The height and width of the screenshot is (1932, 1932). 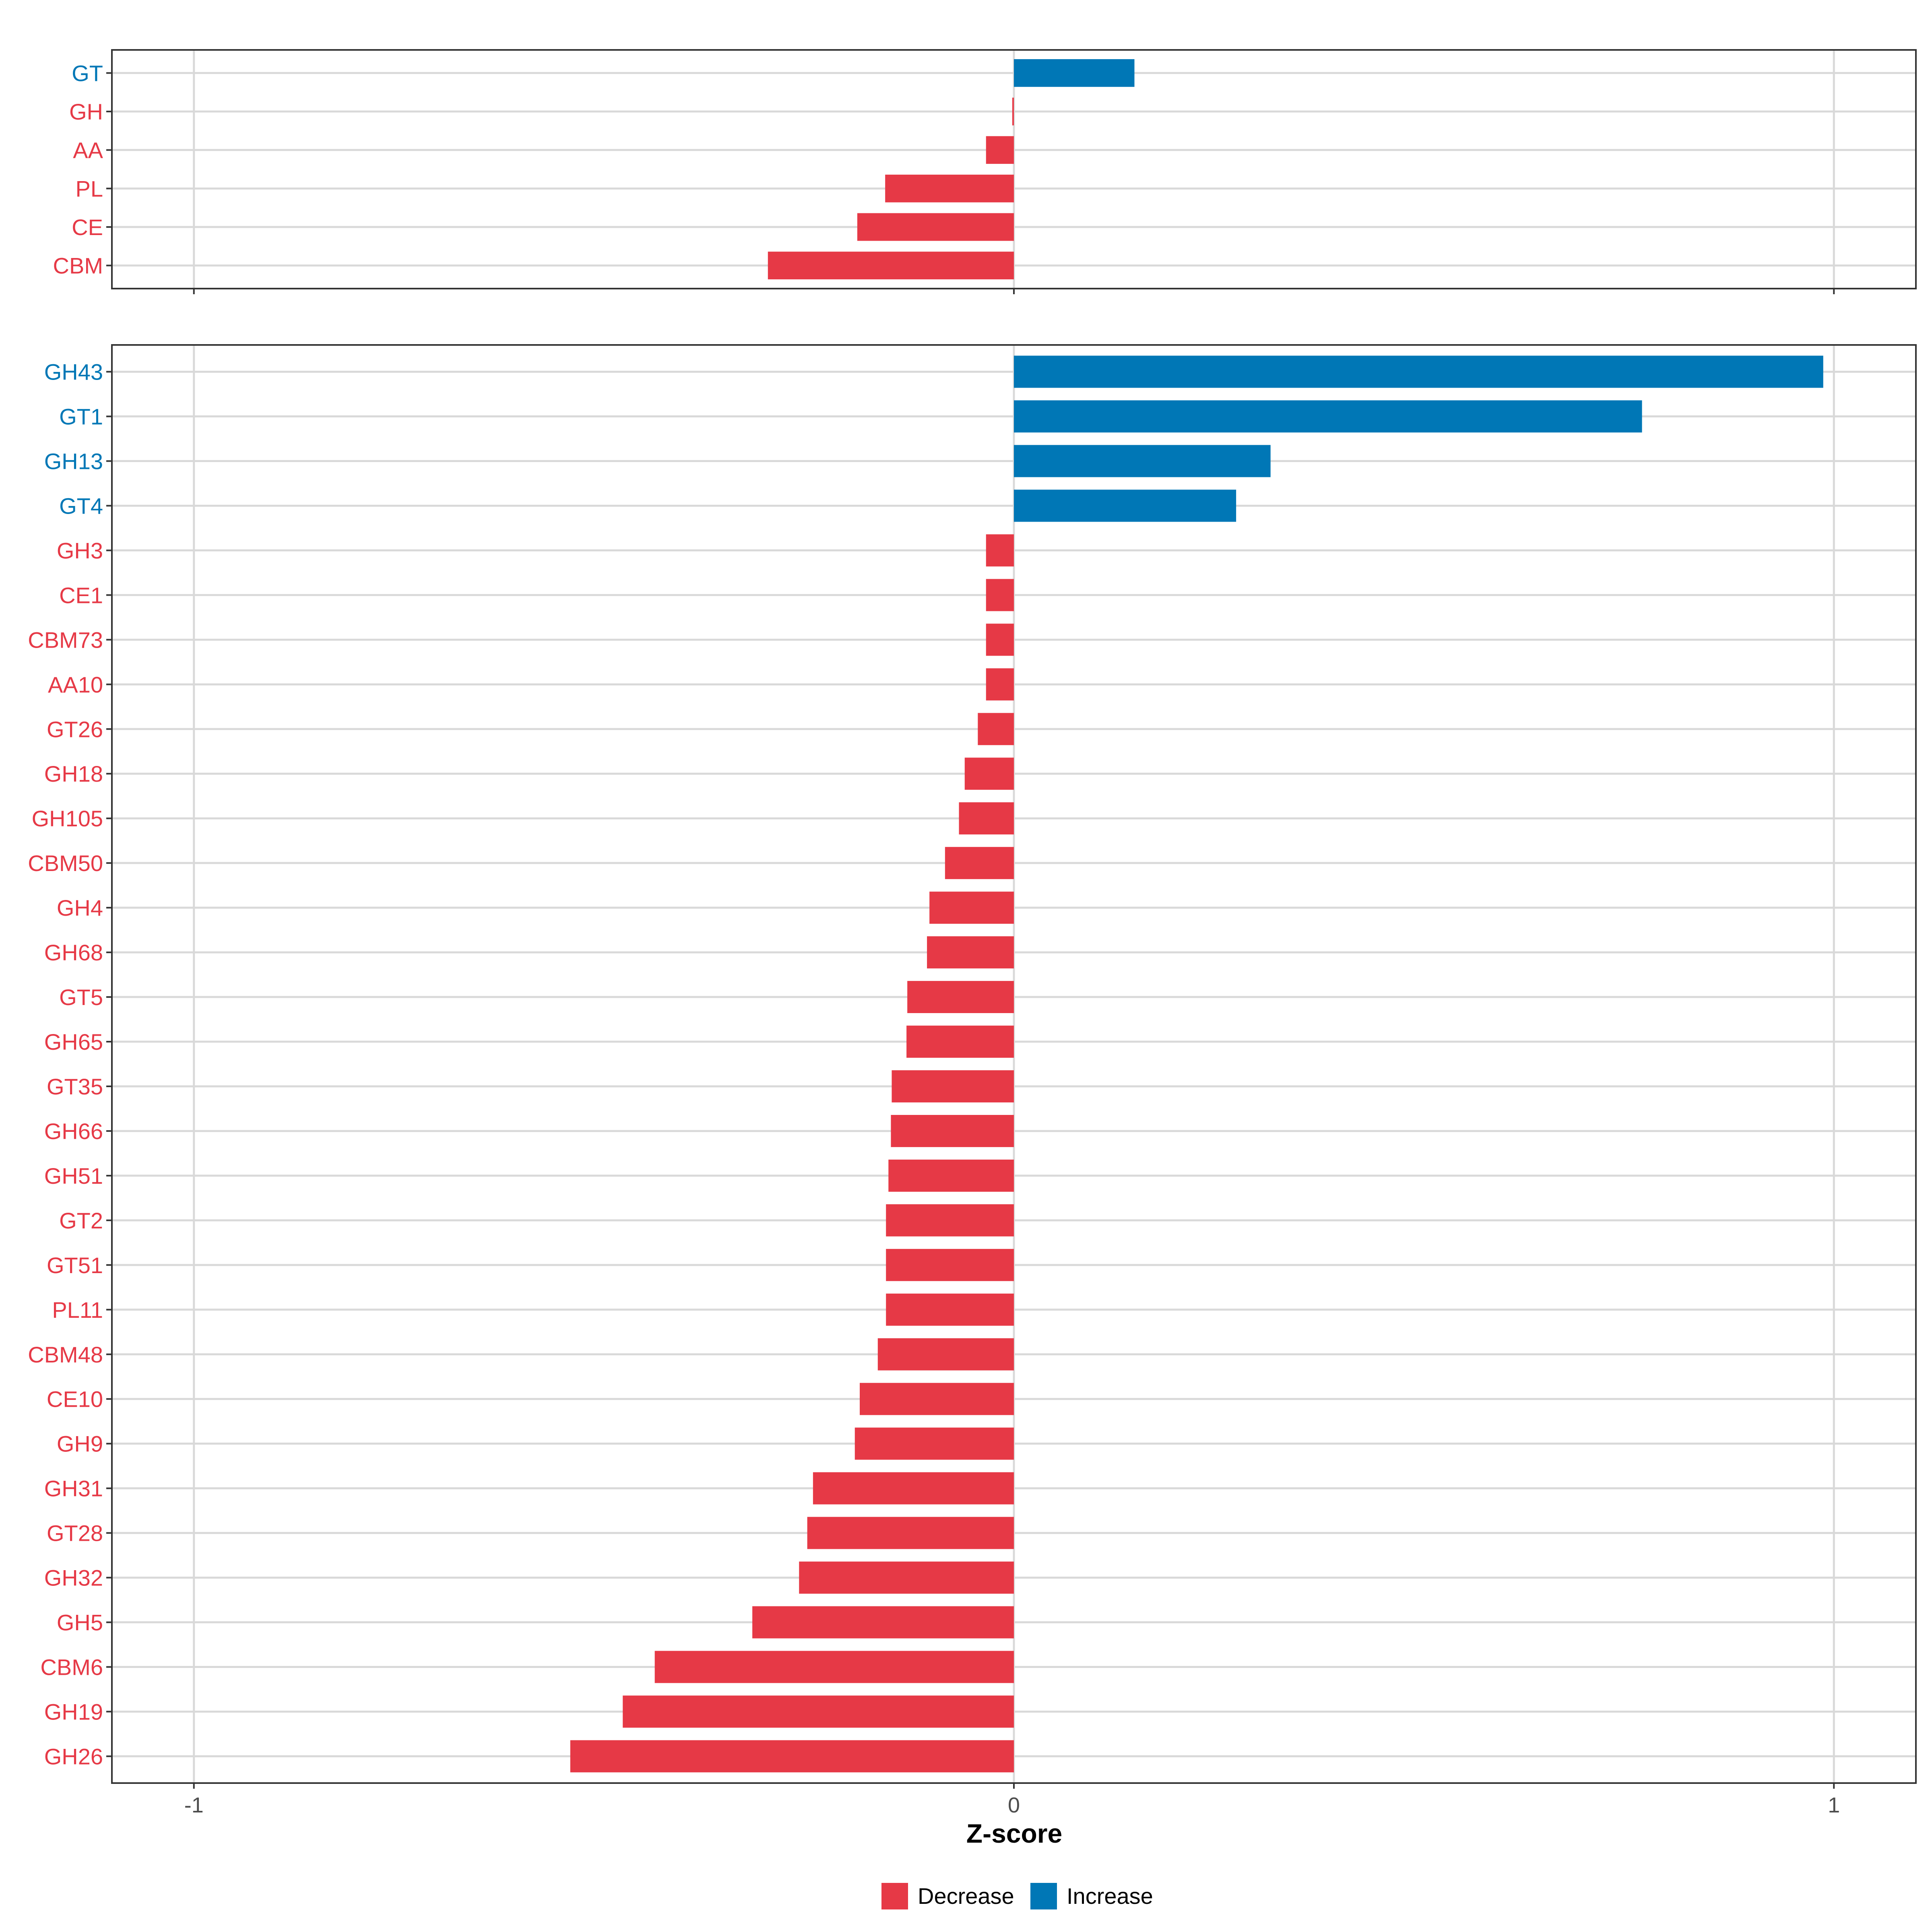 What do you see at coordinates (949, 188) in the screenshot?
I see `bar-pl` at bounding box center [949, 188].